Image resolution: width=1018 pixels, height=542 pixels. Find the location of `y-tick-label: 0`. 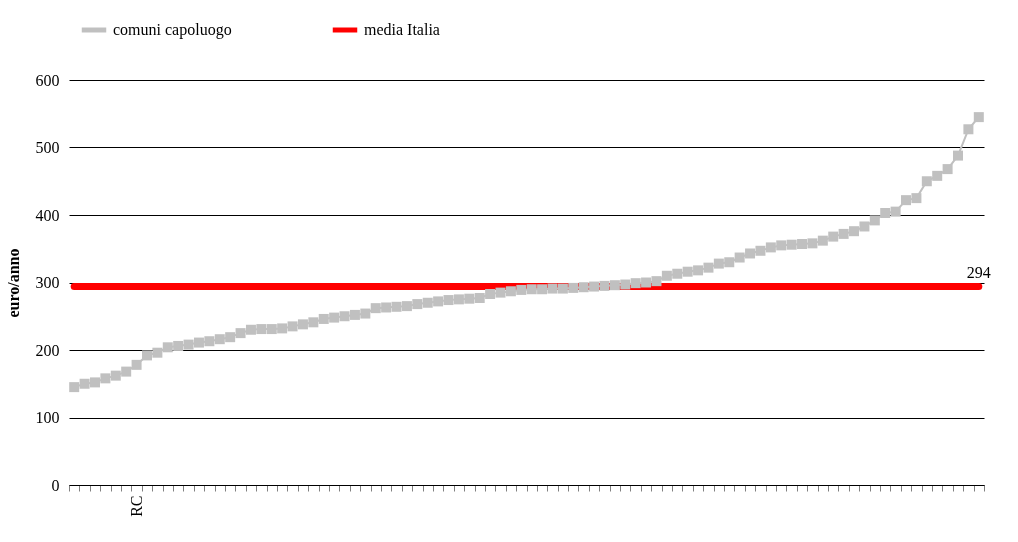

y-tick-label: 0 is located at coordinates (55, 485).